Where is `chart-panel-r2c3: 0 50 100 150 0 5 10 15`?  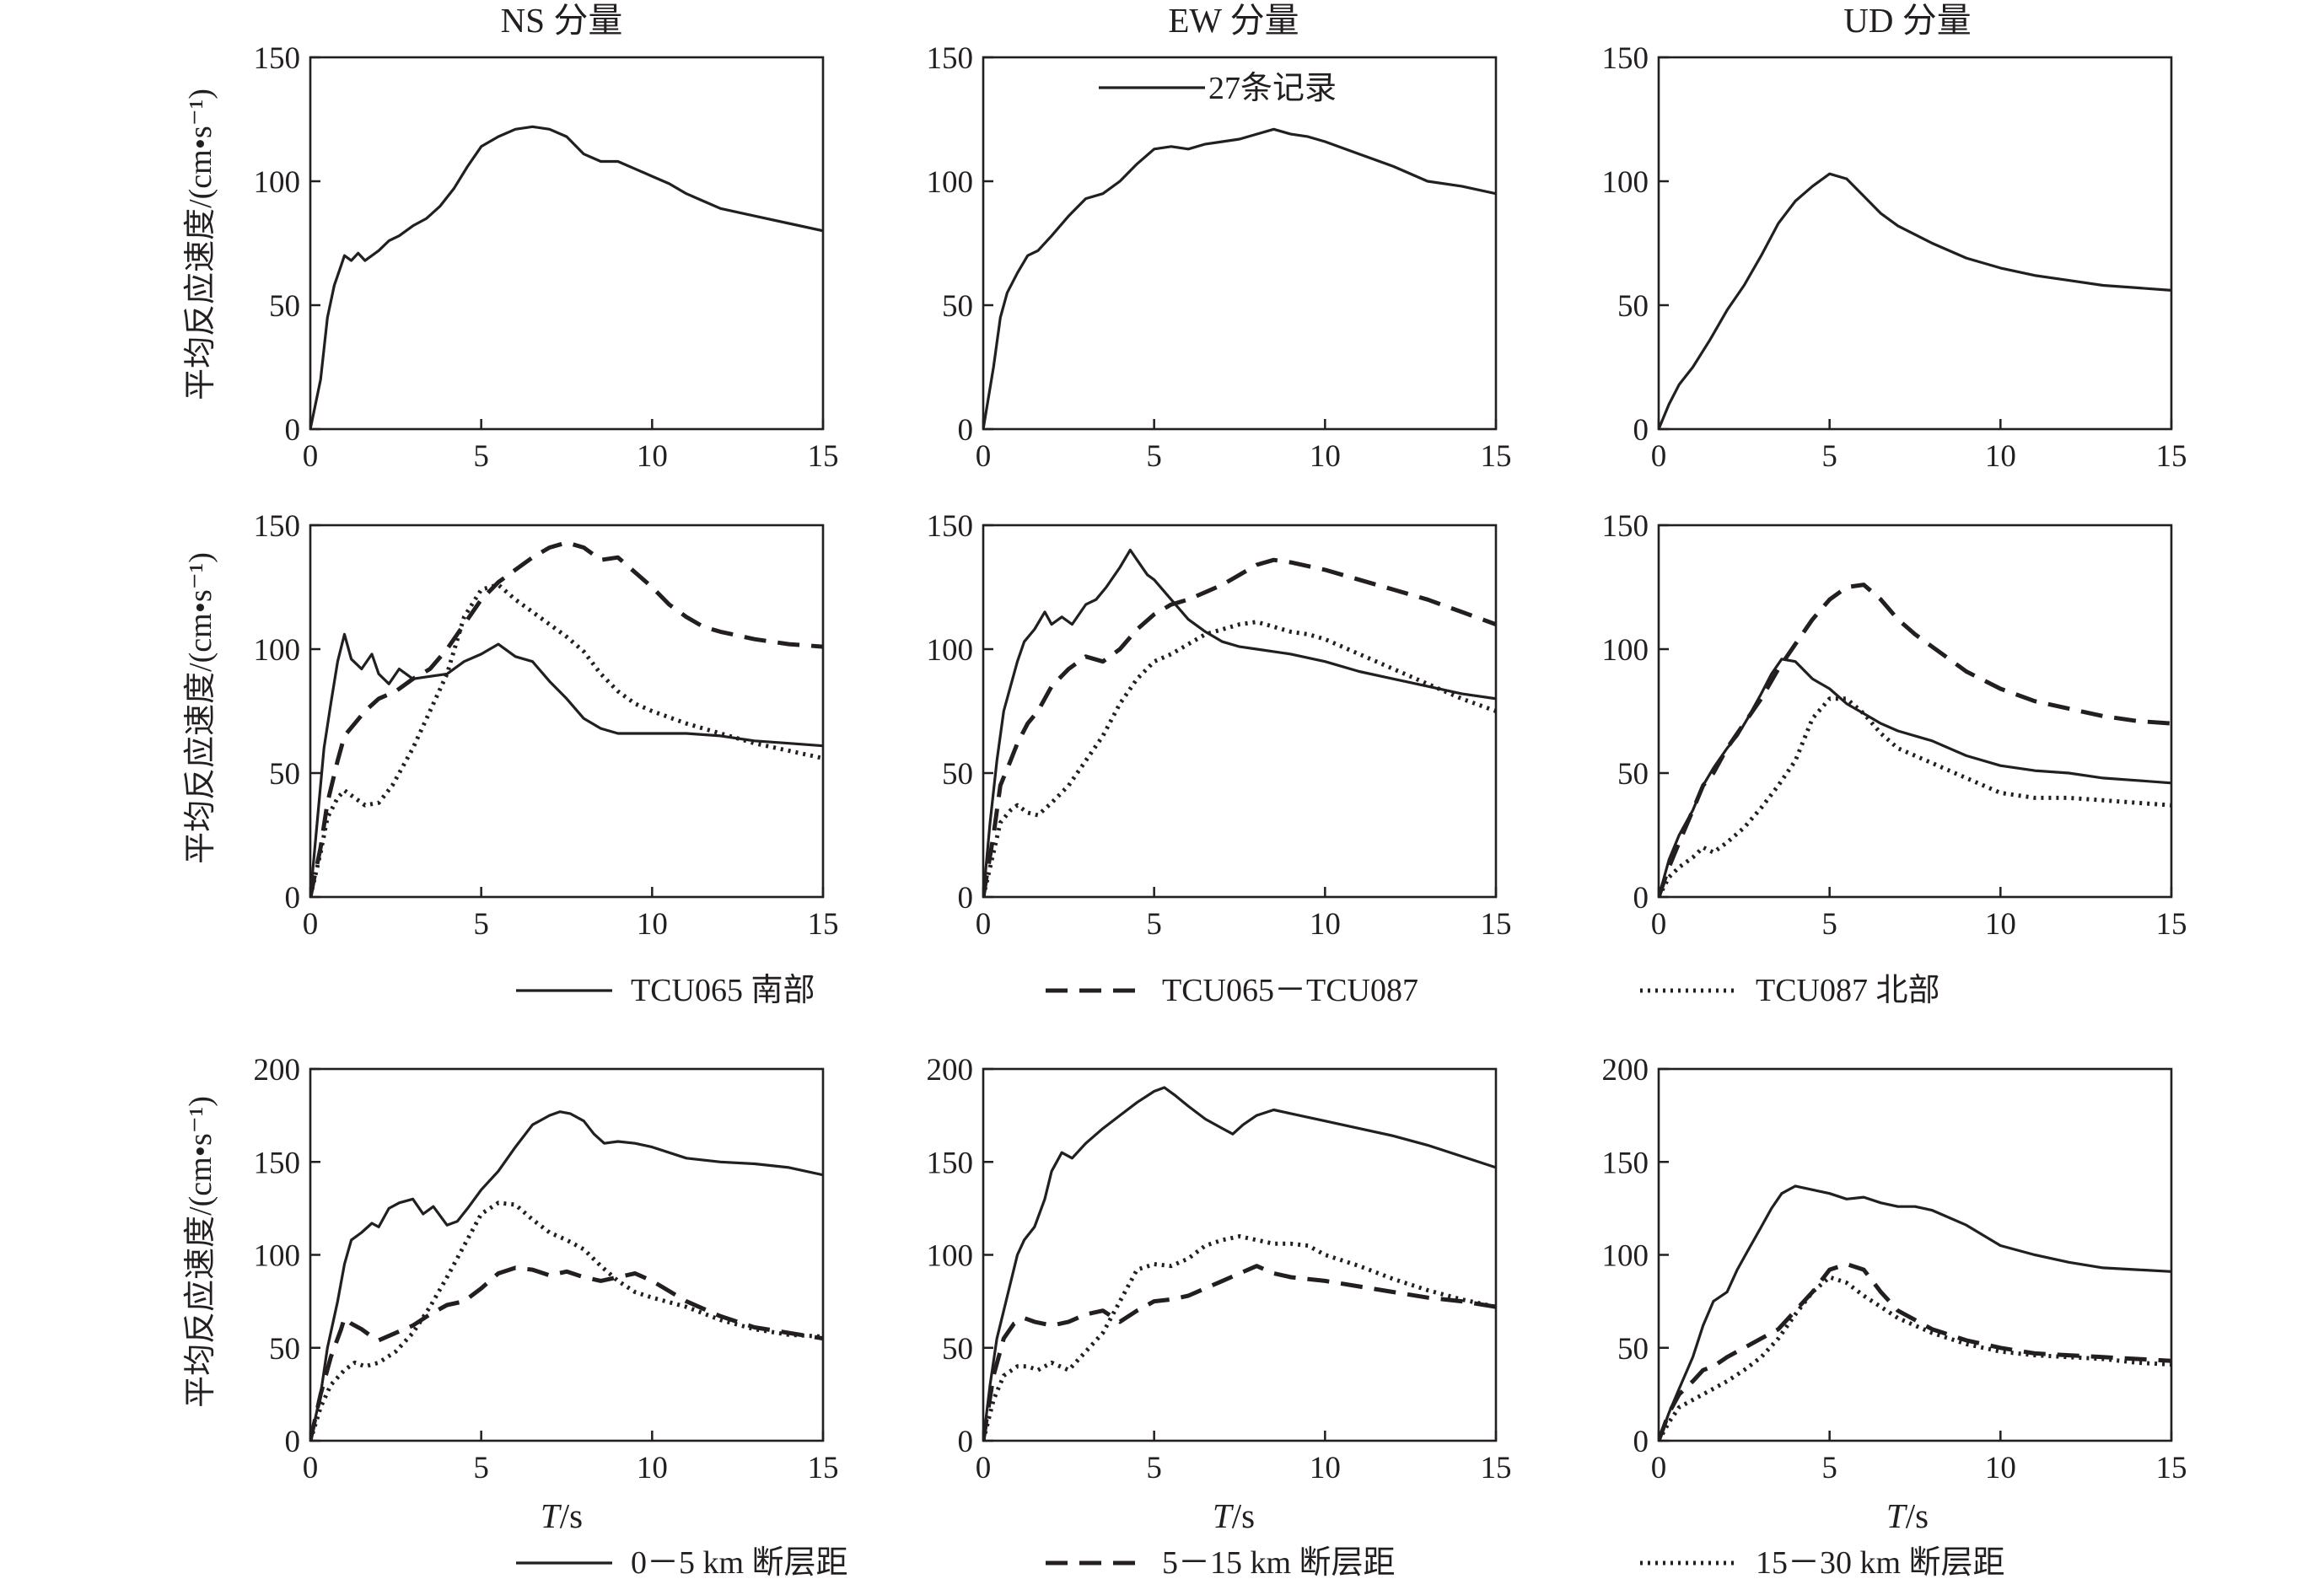
chart-panel-r2c3: 0 50 100 150 0 5 10 15 is located at coordinates (1894, 725).